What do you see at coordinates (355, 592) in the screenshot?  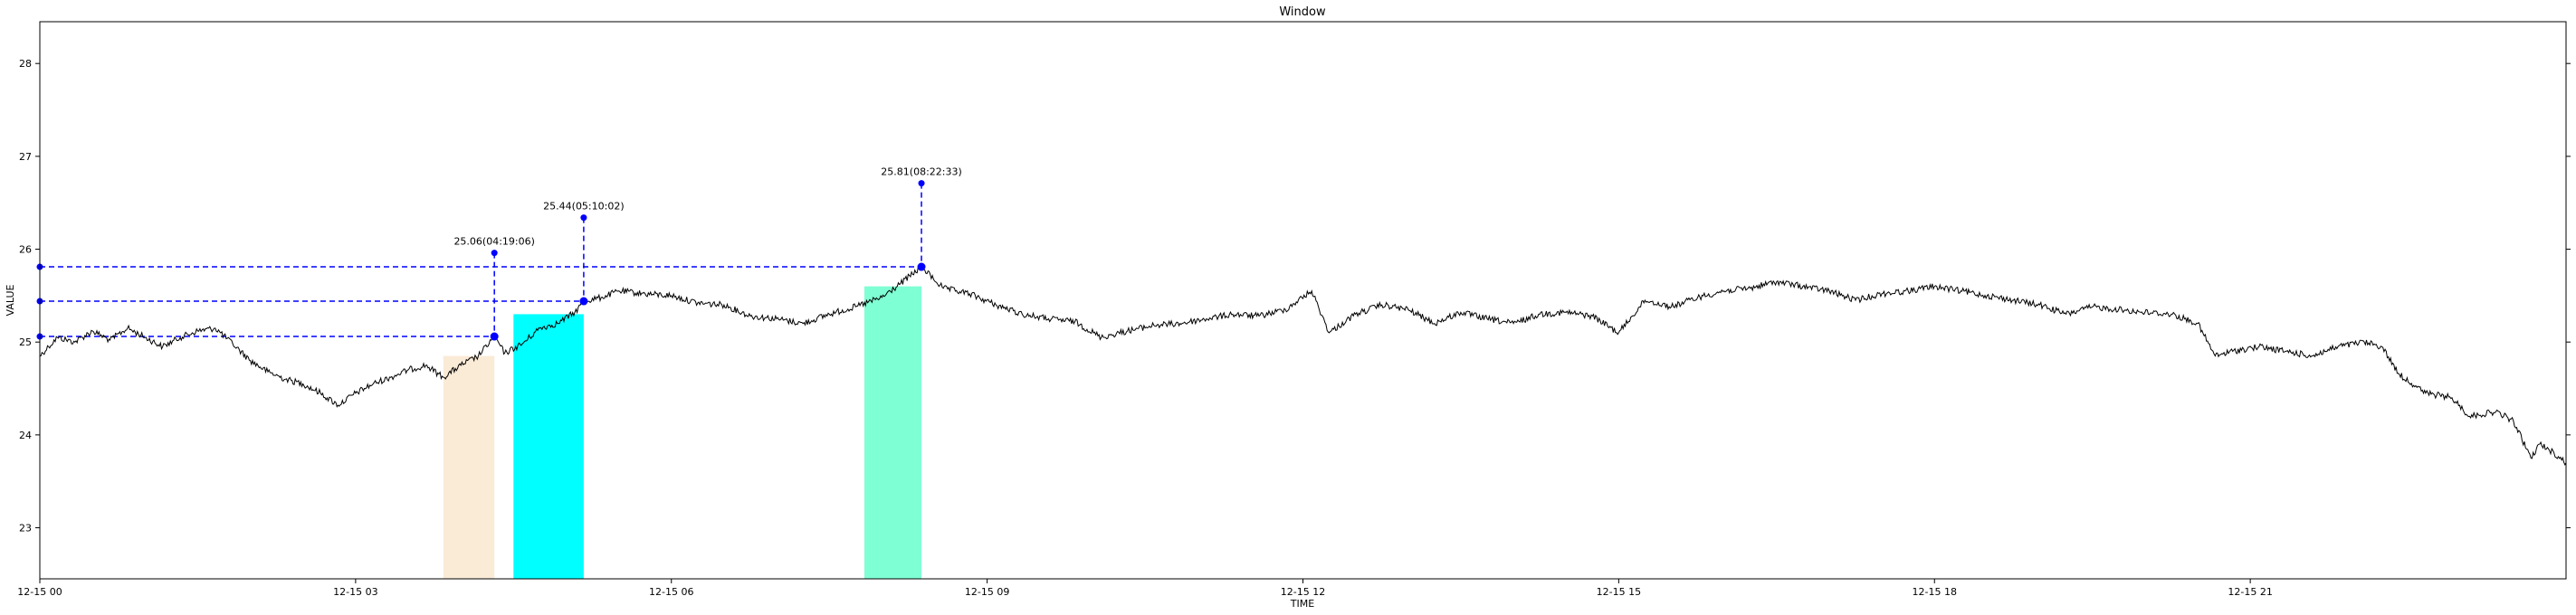 I see `x-tick-label-2: 12-15 03` at bounding box center [355, 592].